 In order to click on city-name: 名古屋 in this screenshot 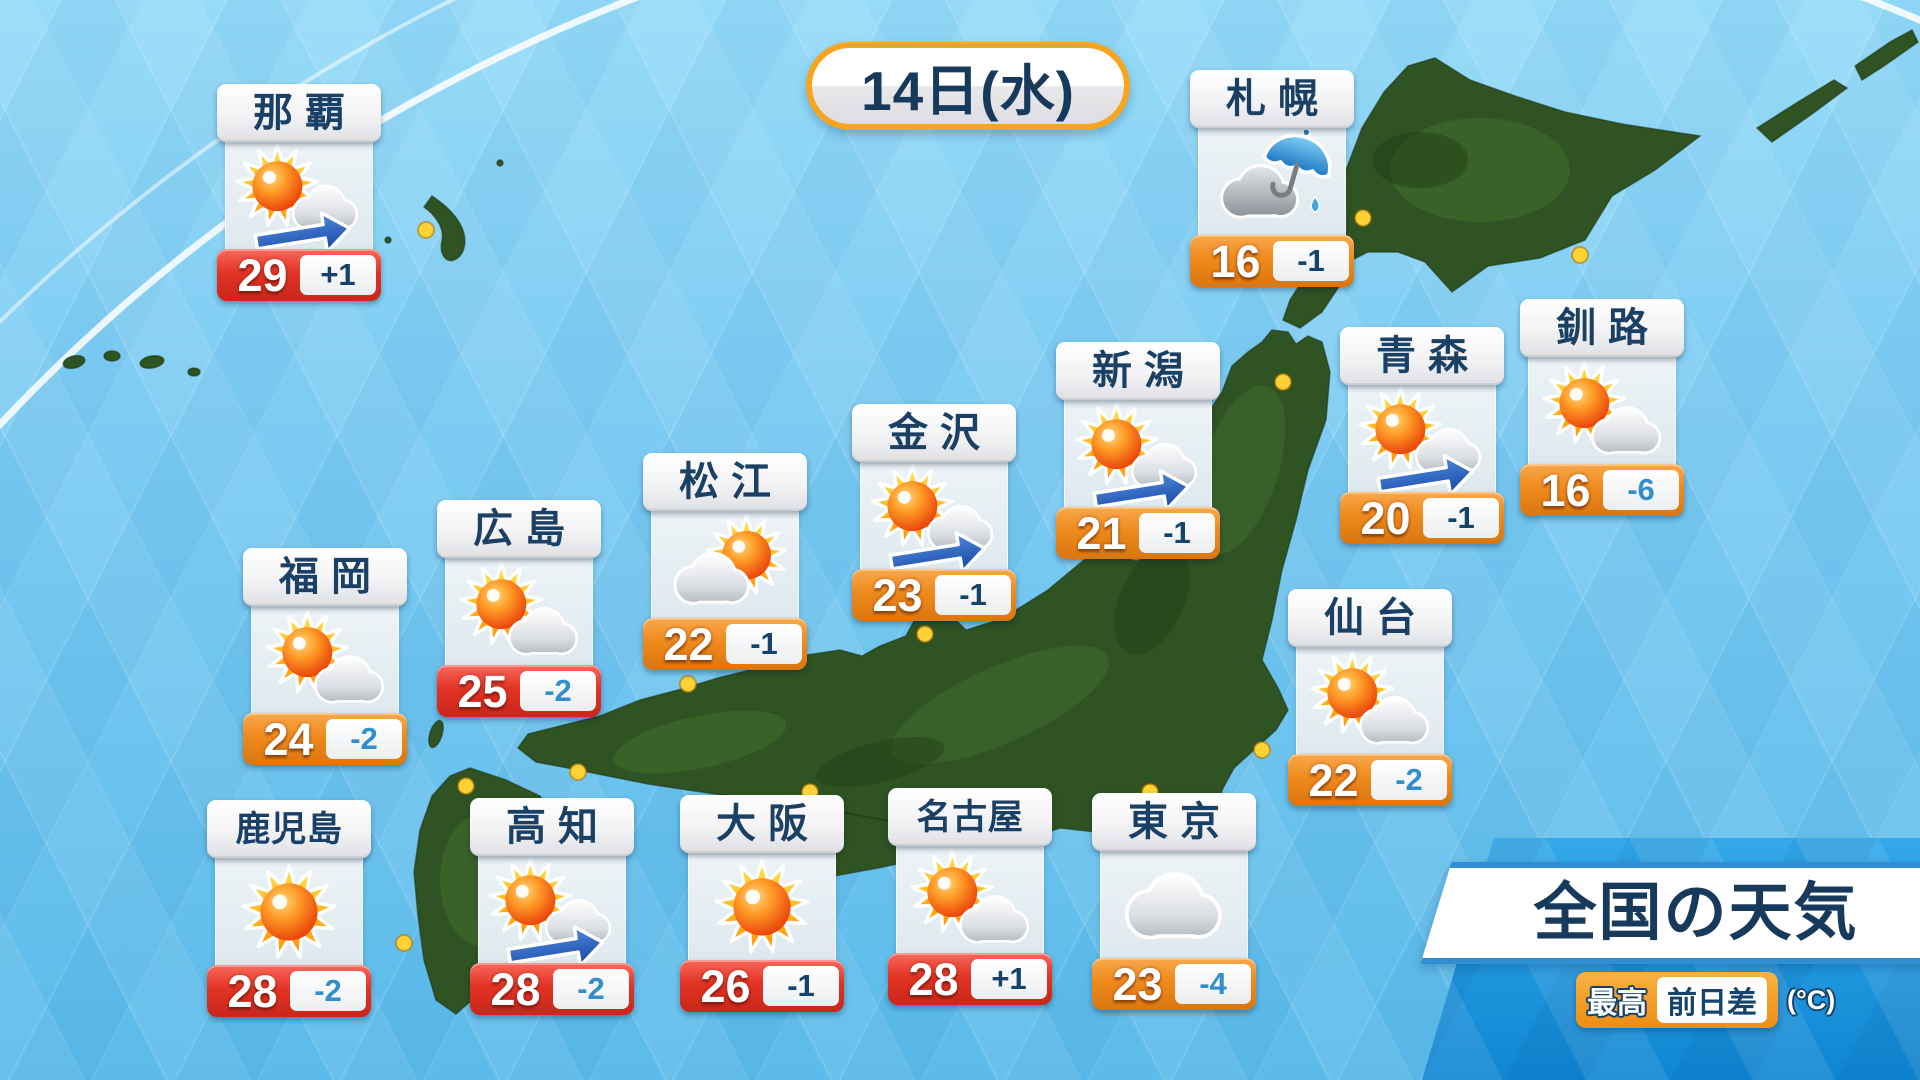, I will do `click(970, 817)`.